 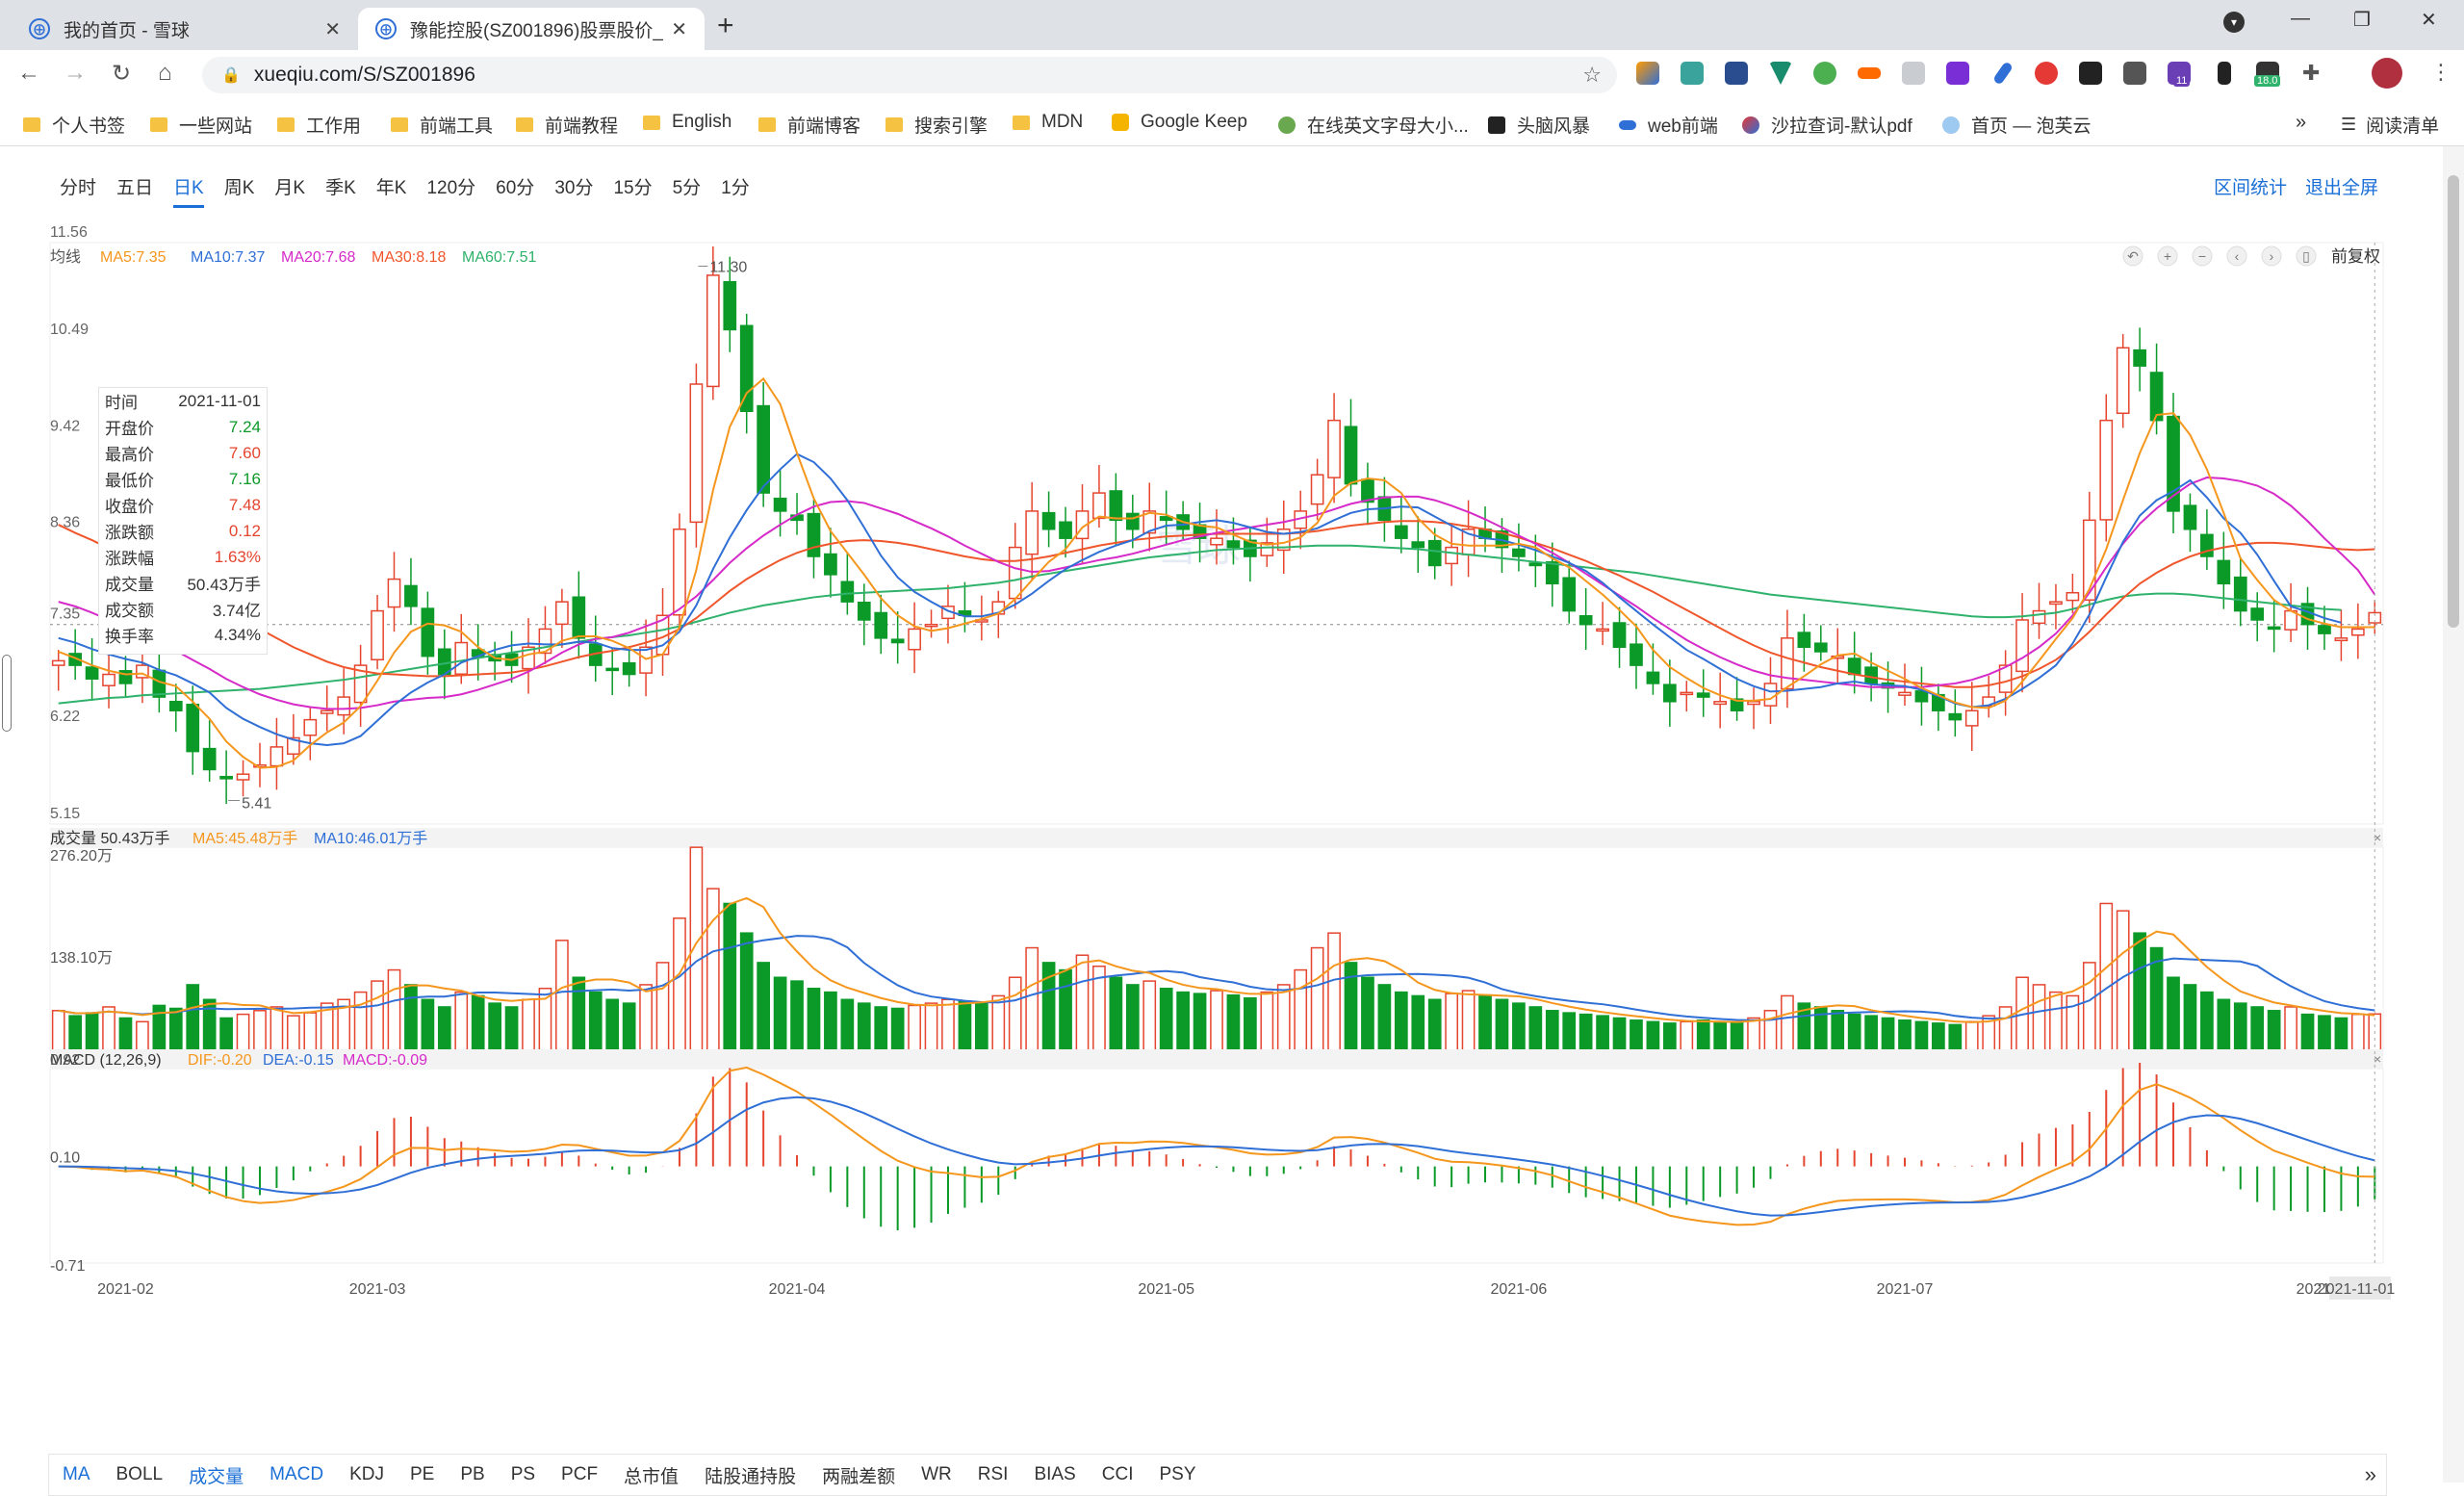 What do you see at coordinates (2362, 21) in the screenshot?
I see `restore-icon: ❐` at bounding box center [2362, 21].